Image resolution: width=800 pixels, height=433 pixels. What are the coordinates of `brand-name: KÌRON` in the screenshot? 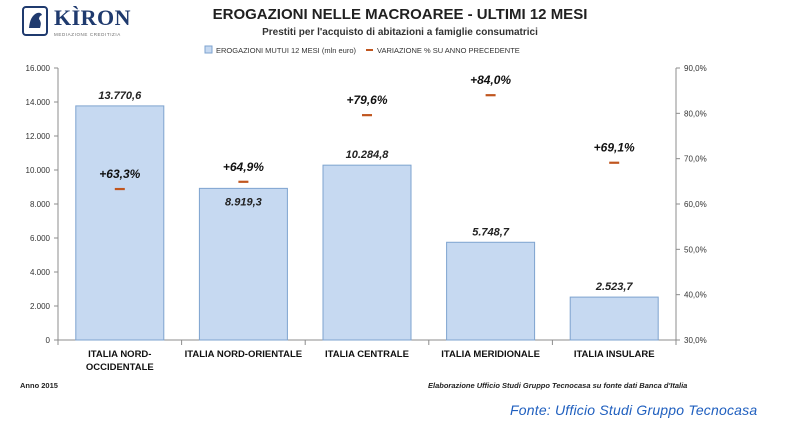 It's located at (93, 17).